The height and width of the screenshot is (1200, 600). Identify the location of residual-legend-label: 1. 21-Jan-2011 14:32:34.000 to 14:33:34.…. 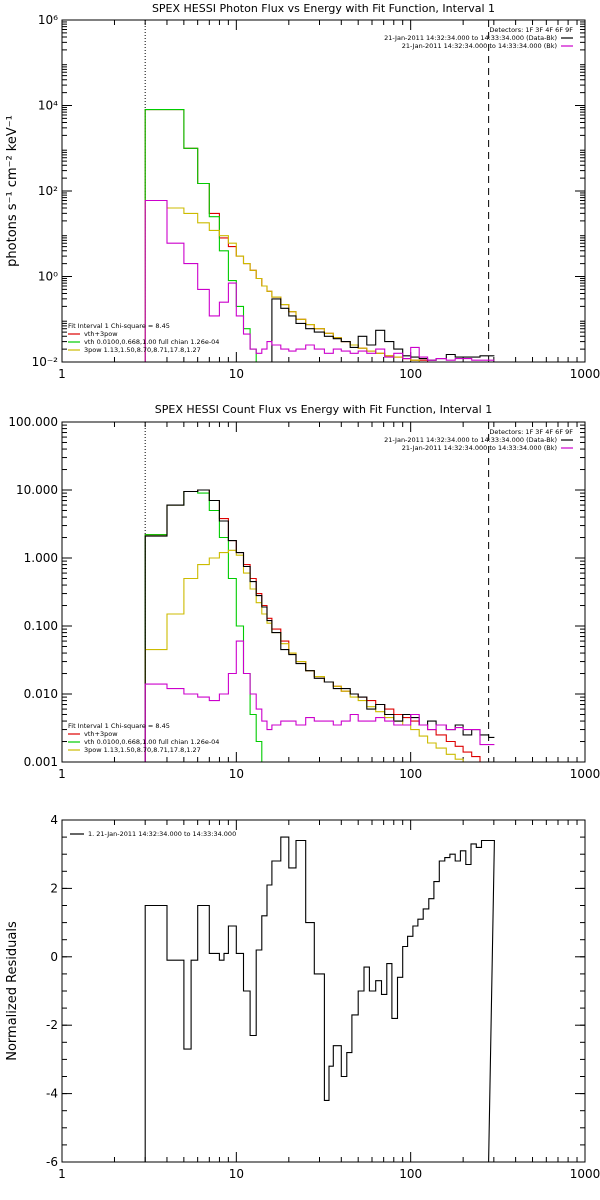
(162, 834).